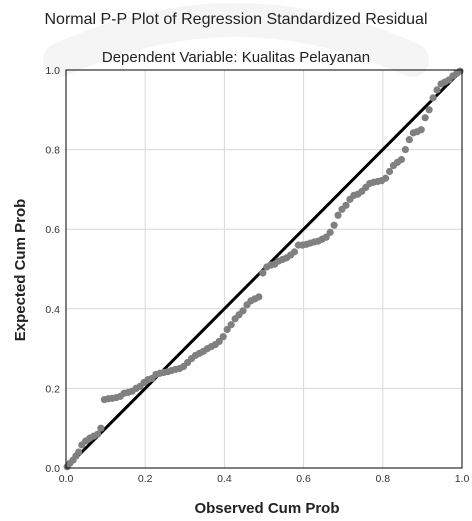  I want to click on y-tick-label: 0.4, so click(52, 310).